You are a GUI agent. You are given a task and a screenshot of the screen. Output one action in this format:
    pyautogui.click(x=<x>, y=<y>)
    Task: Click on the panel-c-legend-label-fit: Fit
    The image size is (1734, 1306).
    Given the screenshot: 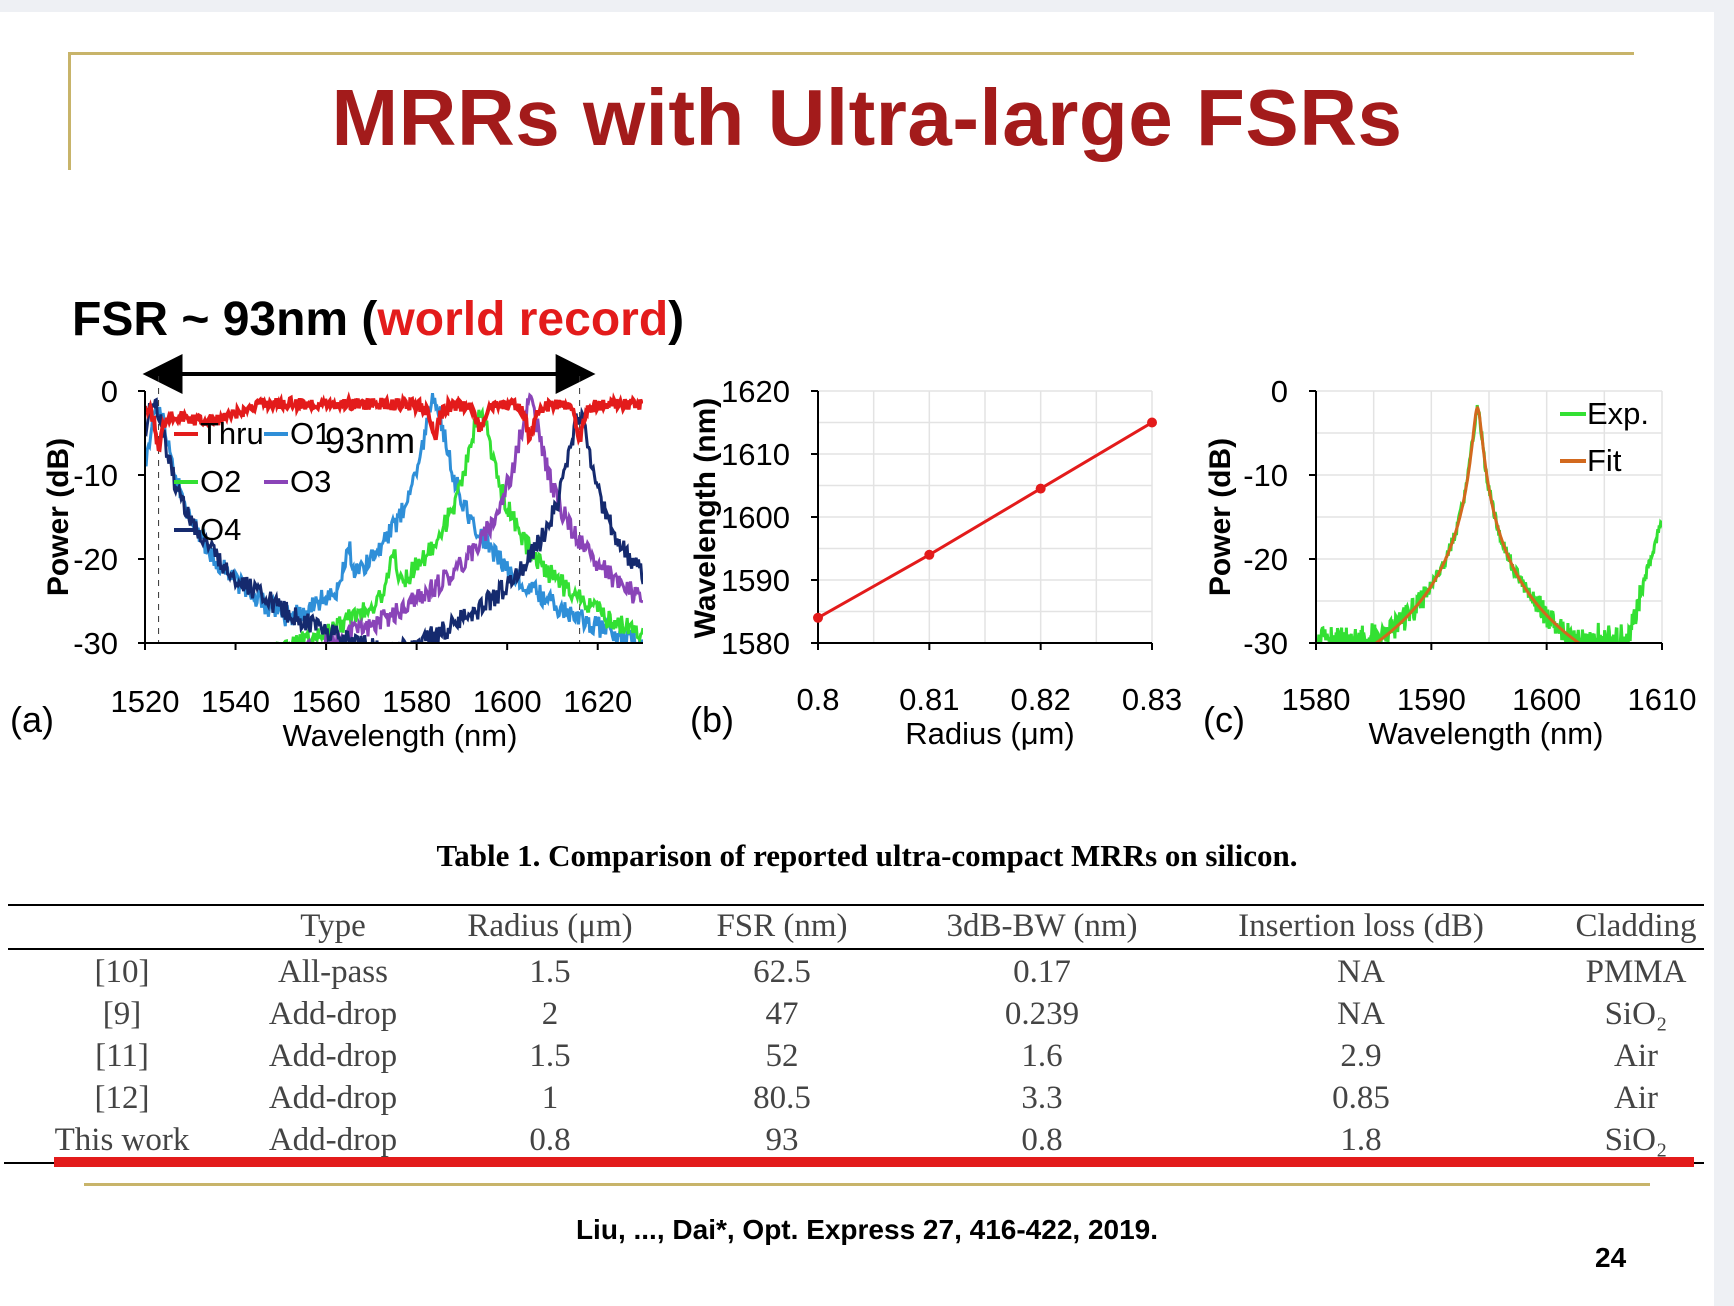 What is the action you would take?
    pyautogui.click(x=1604, y=460)
    